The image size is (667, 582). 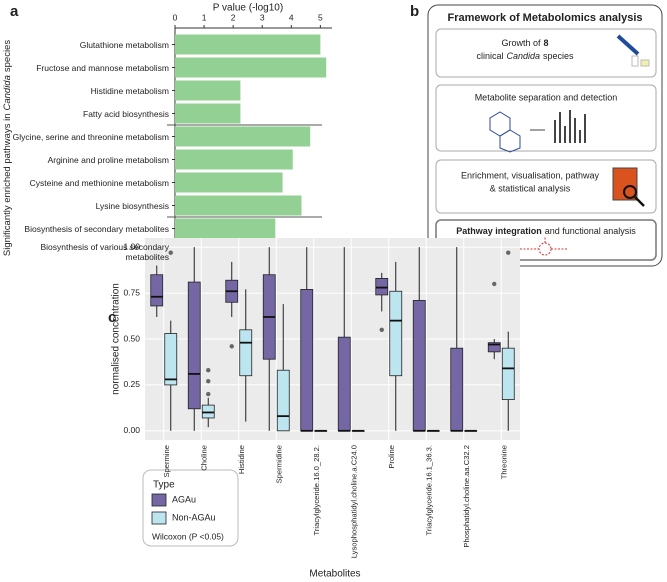 I want to click on panel-label: a, so click(x=14, y=11).